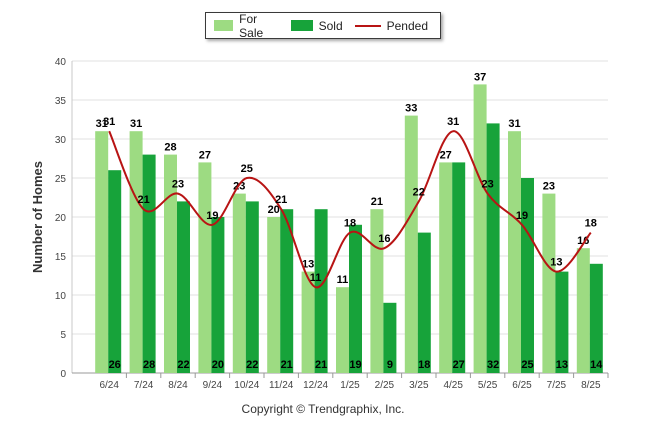 The image size is (646, 439). Describe the element at coordinates (390, 365) in the screenshot. I see `data-label-sold: 9` at that location.